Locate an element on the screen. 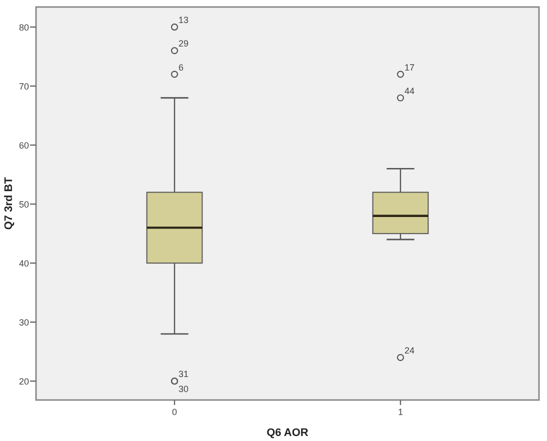  annotation: 6 is located at coordinates (181, 67).